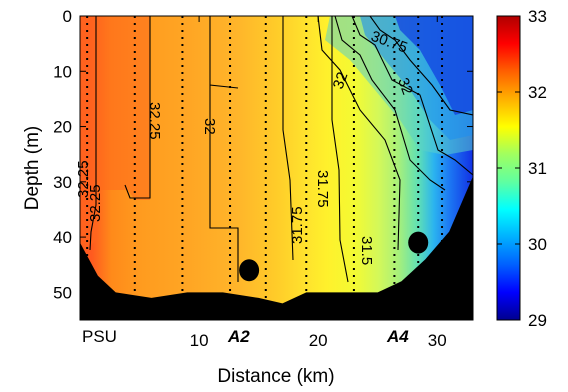  Describe the element at coordinates (95, 203) in the screenshot. I see `contour-label-1: 32.25` at that location.